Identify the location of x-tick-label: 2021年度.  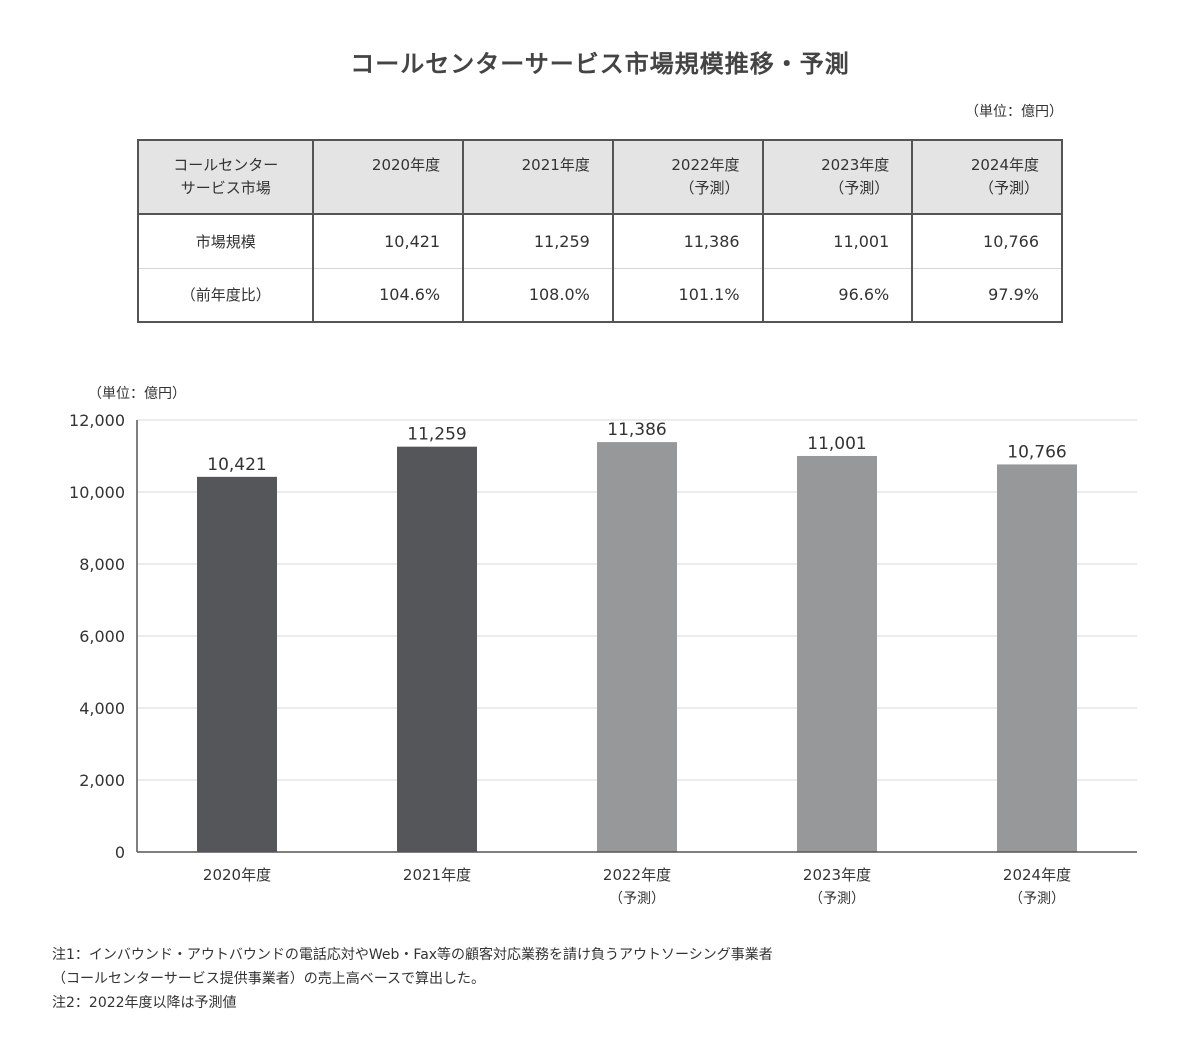
(437, 875).